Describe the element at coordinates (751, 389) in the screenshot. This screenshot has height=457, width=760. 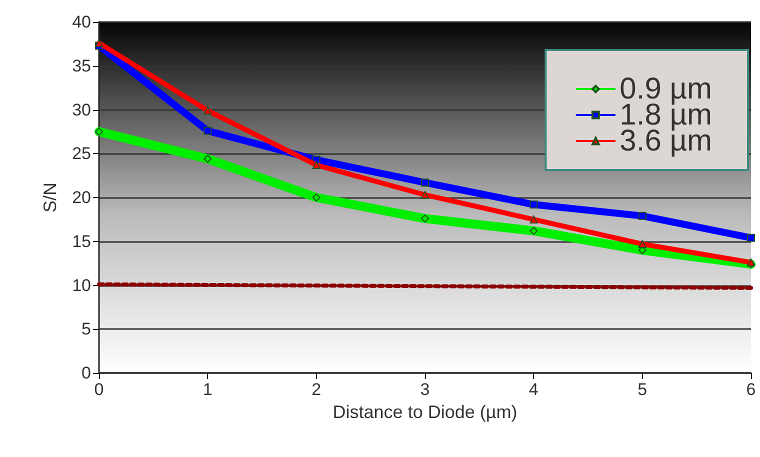
I see `x-tick-label: 6` at that location.